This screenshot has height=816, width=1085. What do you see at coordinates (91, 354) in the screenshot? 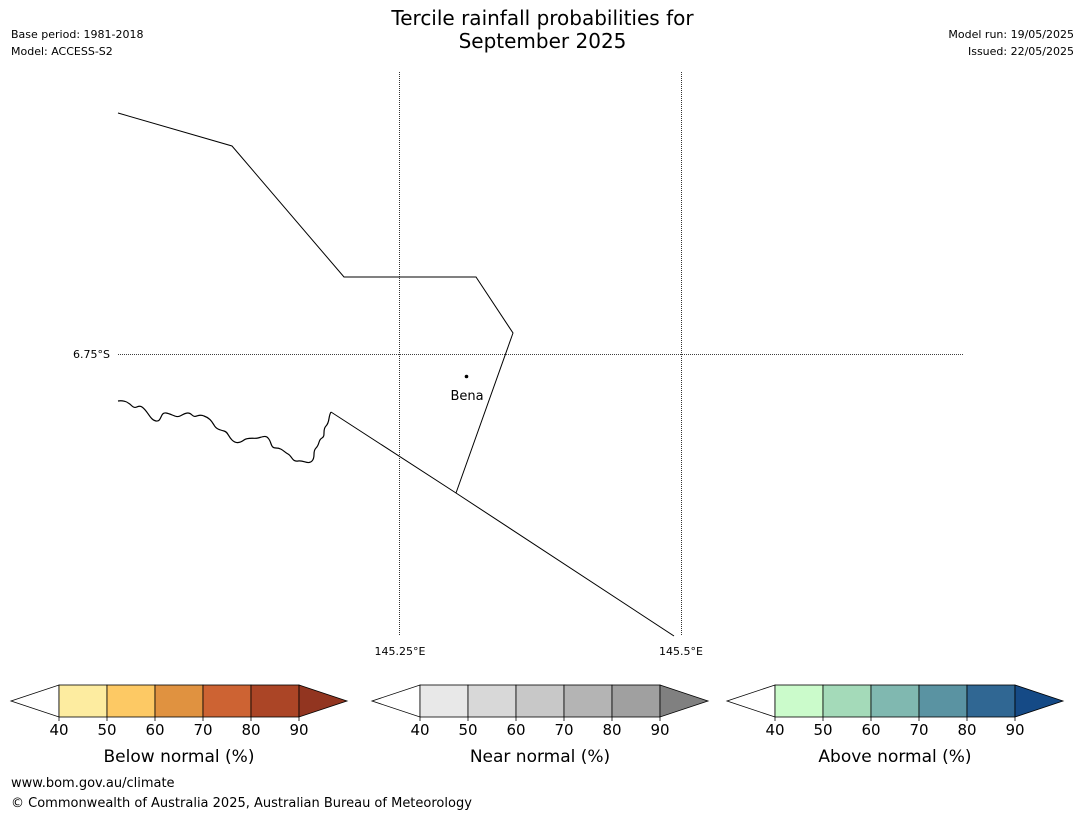
I see `lat-label: 6.75°S` at bounding box center [91, 354].